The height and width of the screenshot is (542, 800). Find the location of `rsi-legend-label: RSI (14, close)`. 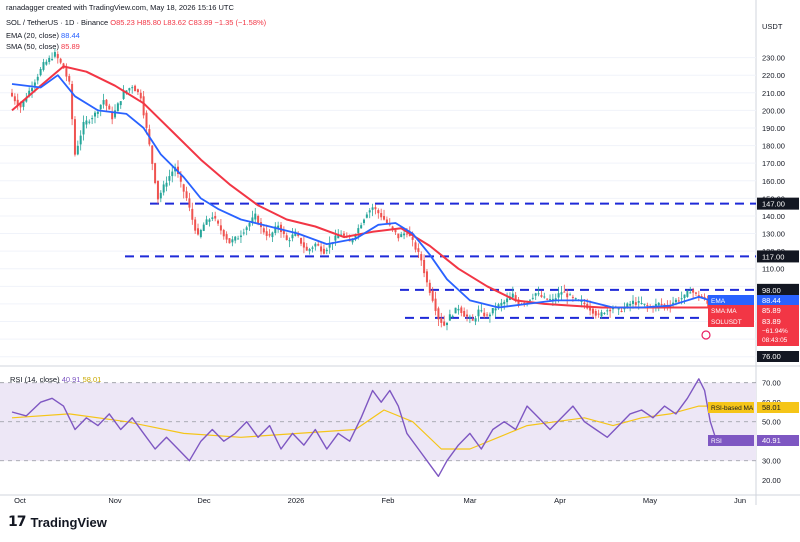

rsi-legend-label: RSI (14, close) is located at coordinates (35, 379).